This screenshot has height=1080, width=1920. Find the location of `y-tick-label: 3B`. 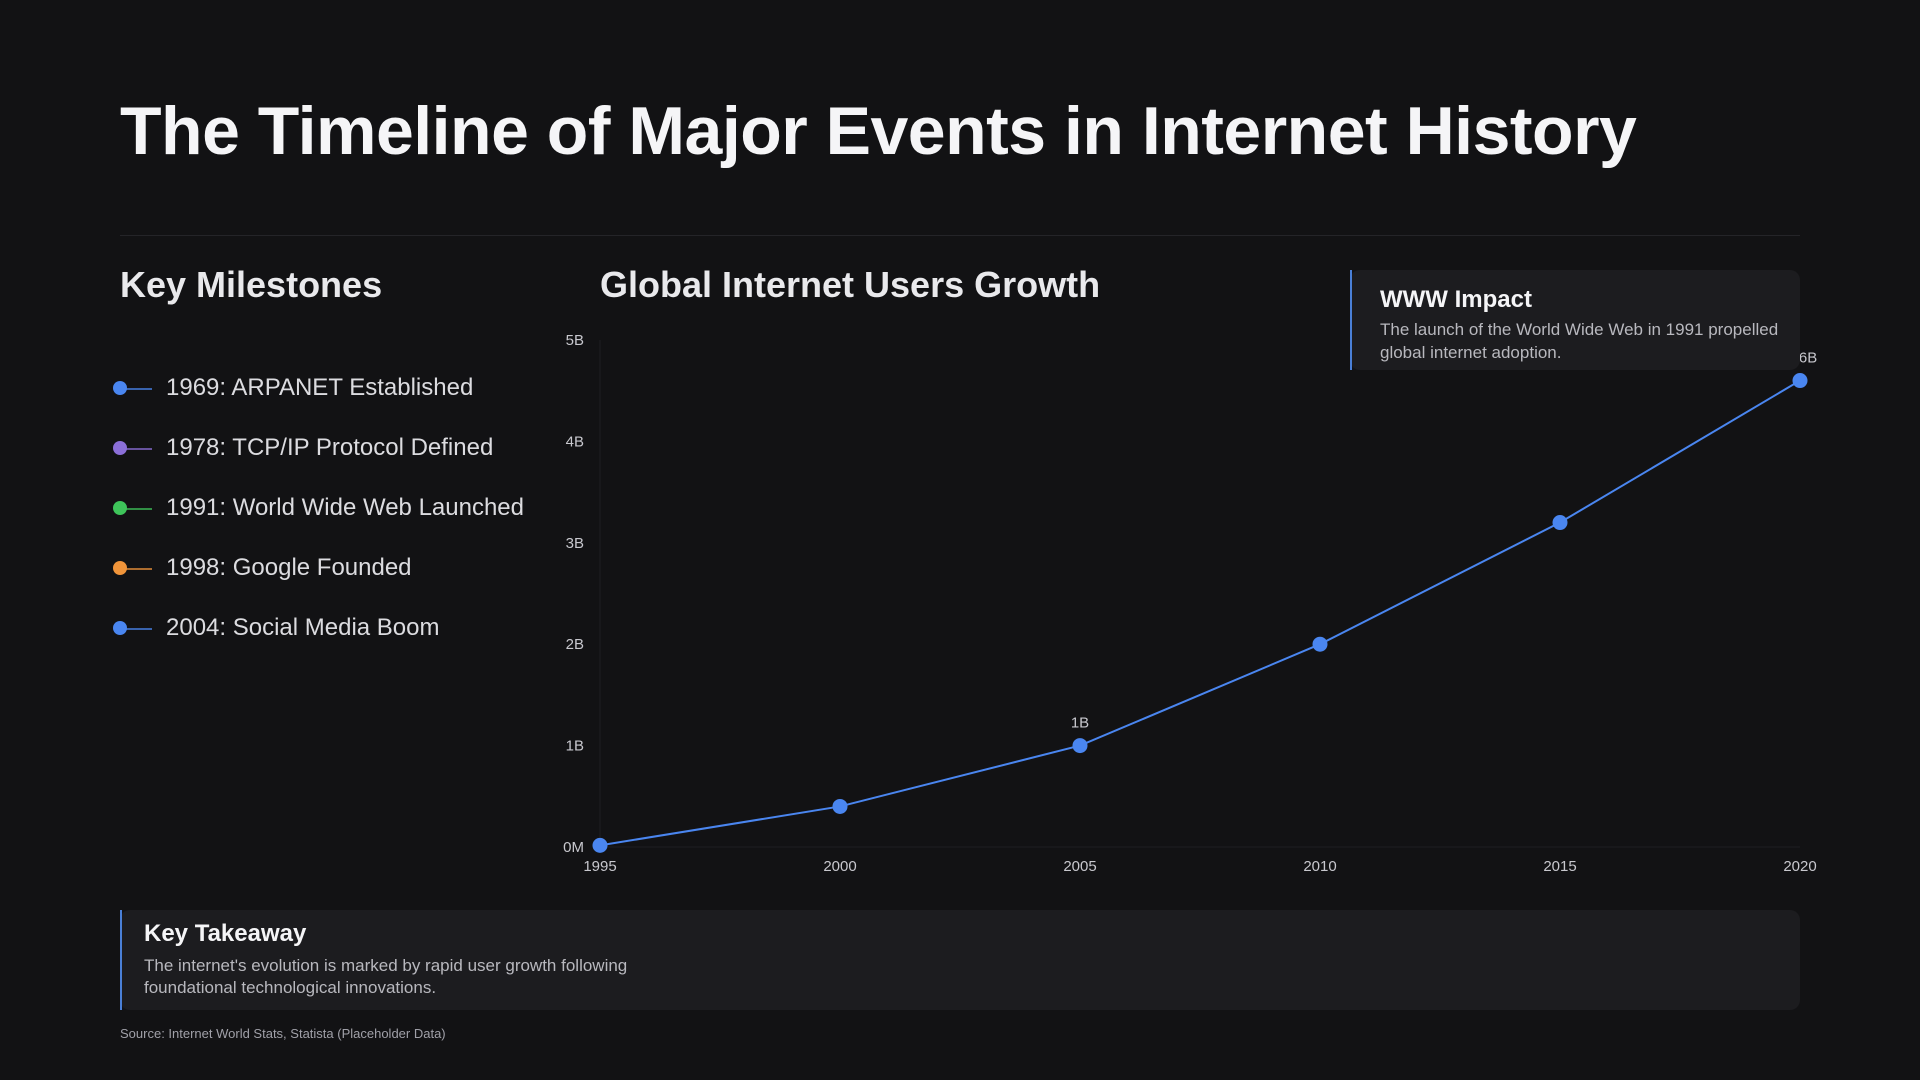

y-tick-label: 3B is located at coordinates (575, 543).